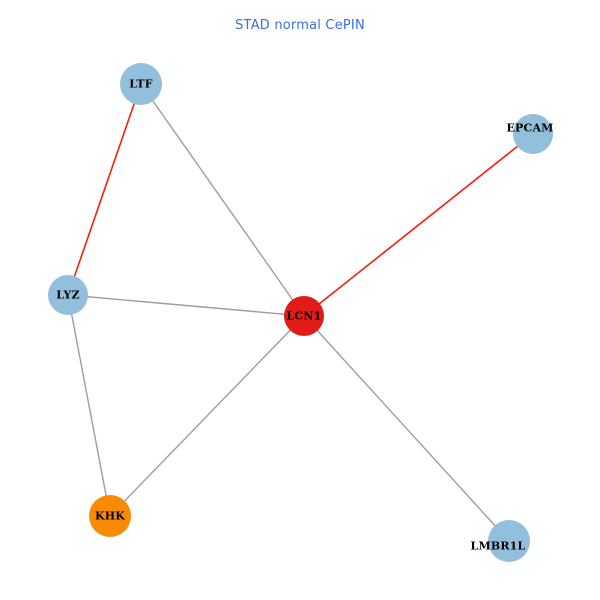 The width and height of the screenshot is (600, 600). I want to click on node-label-khk: KHK, so click(110, 516).